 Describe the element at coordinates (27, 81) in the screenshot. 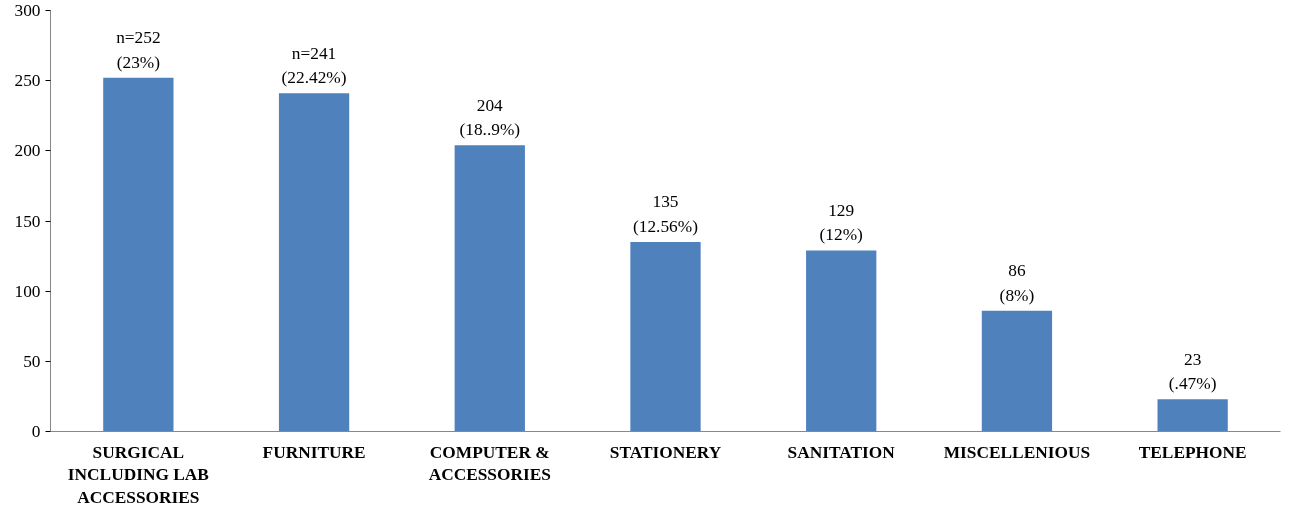

I see `y-tick-label: 250` at that location.